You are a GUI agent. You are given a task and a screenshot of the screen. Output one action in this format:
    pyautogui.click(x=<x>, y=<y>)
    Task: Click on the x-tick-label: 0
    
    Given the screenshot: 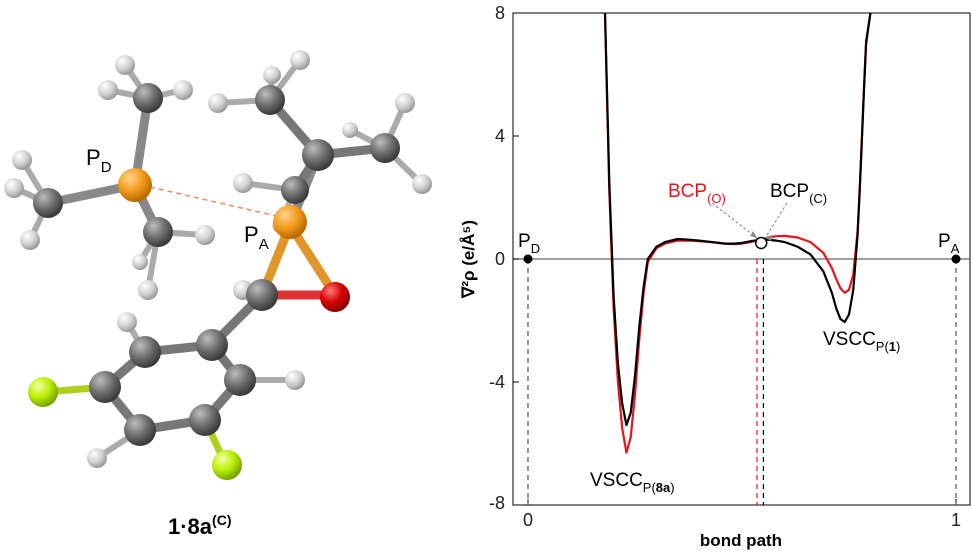 What is the action you would take?
    pyautogui.click(x=528, y=520)
    